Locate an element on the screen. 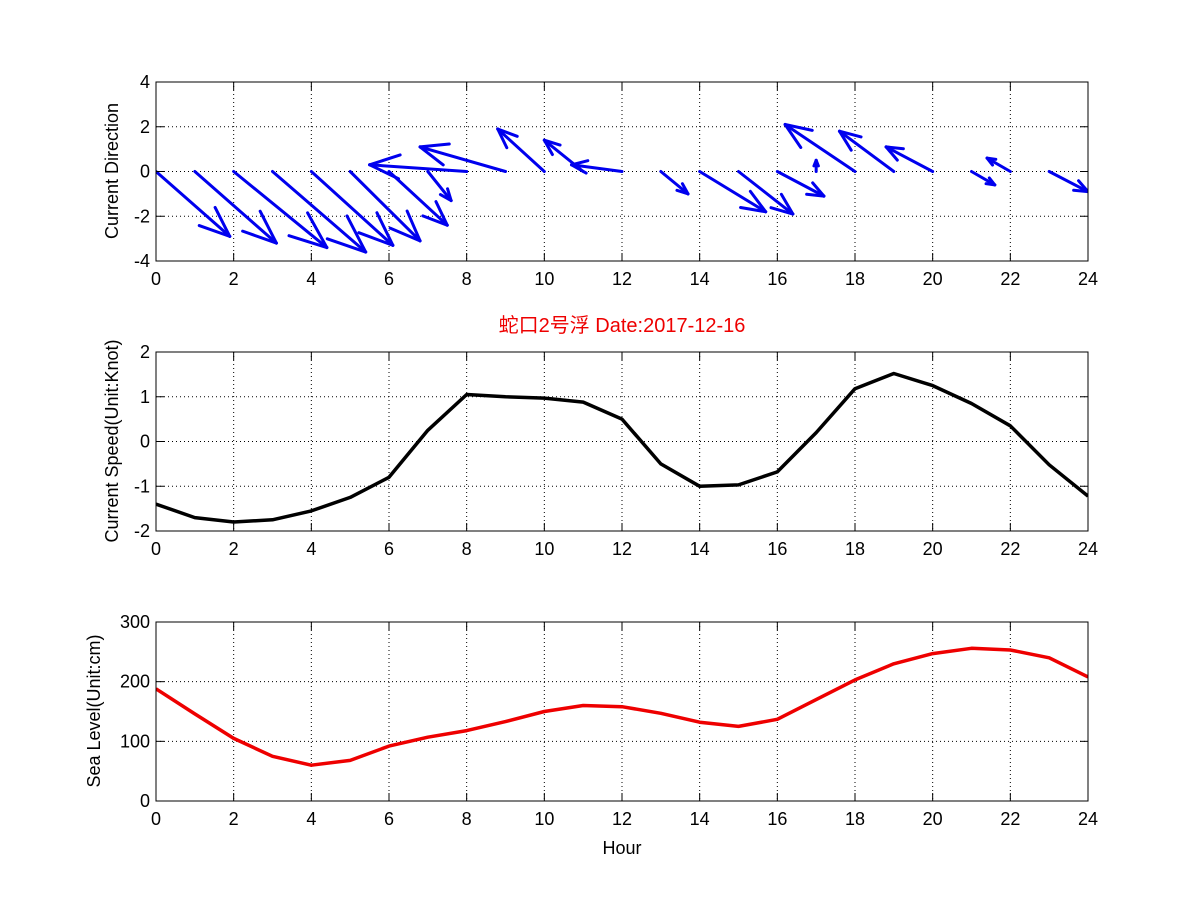 The height and width of the screenshot is (901, 1201). current-speed-xtick-label: 10 is located at coordinates (544, 549).